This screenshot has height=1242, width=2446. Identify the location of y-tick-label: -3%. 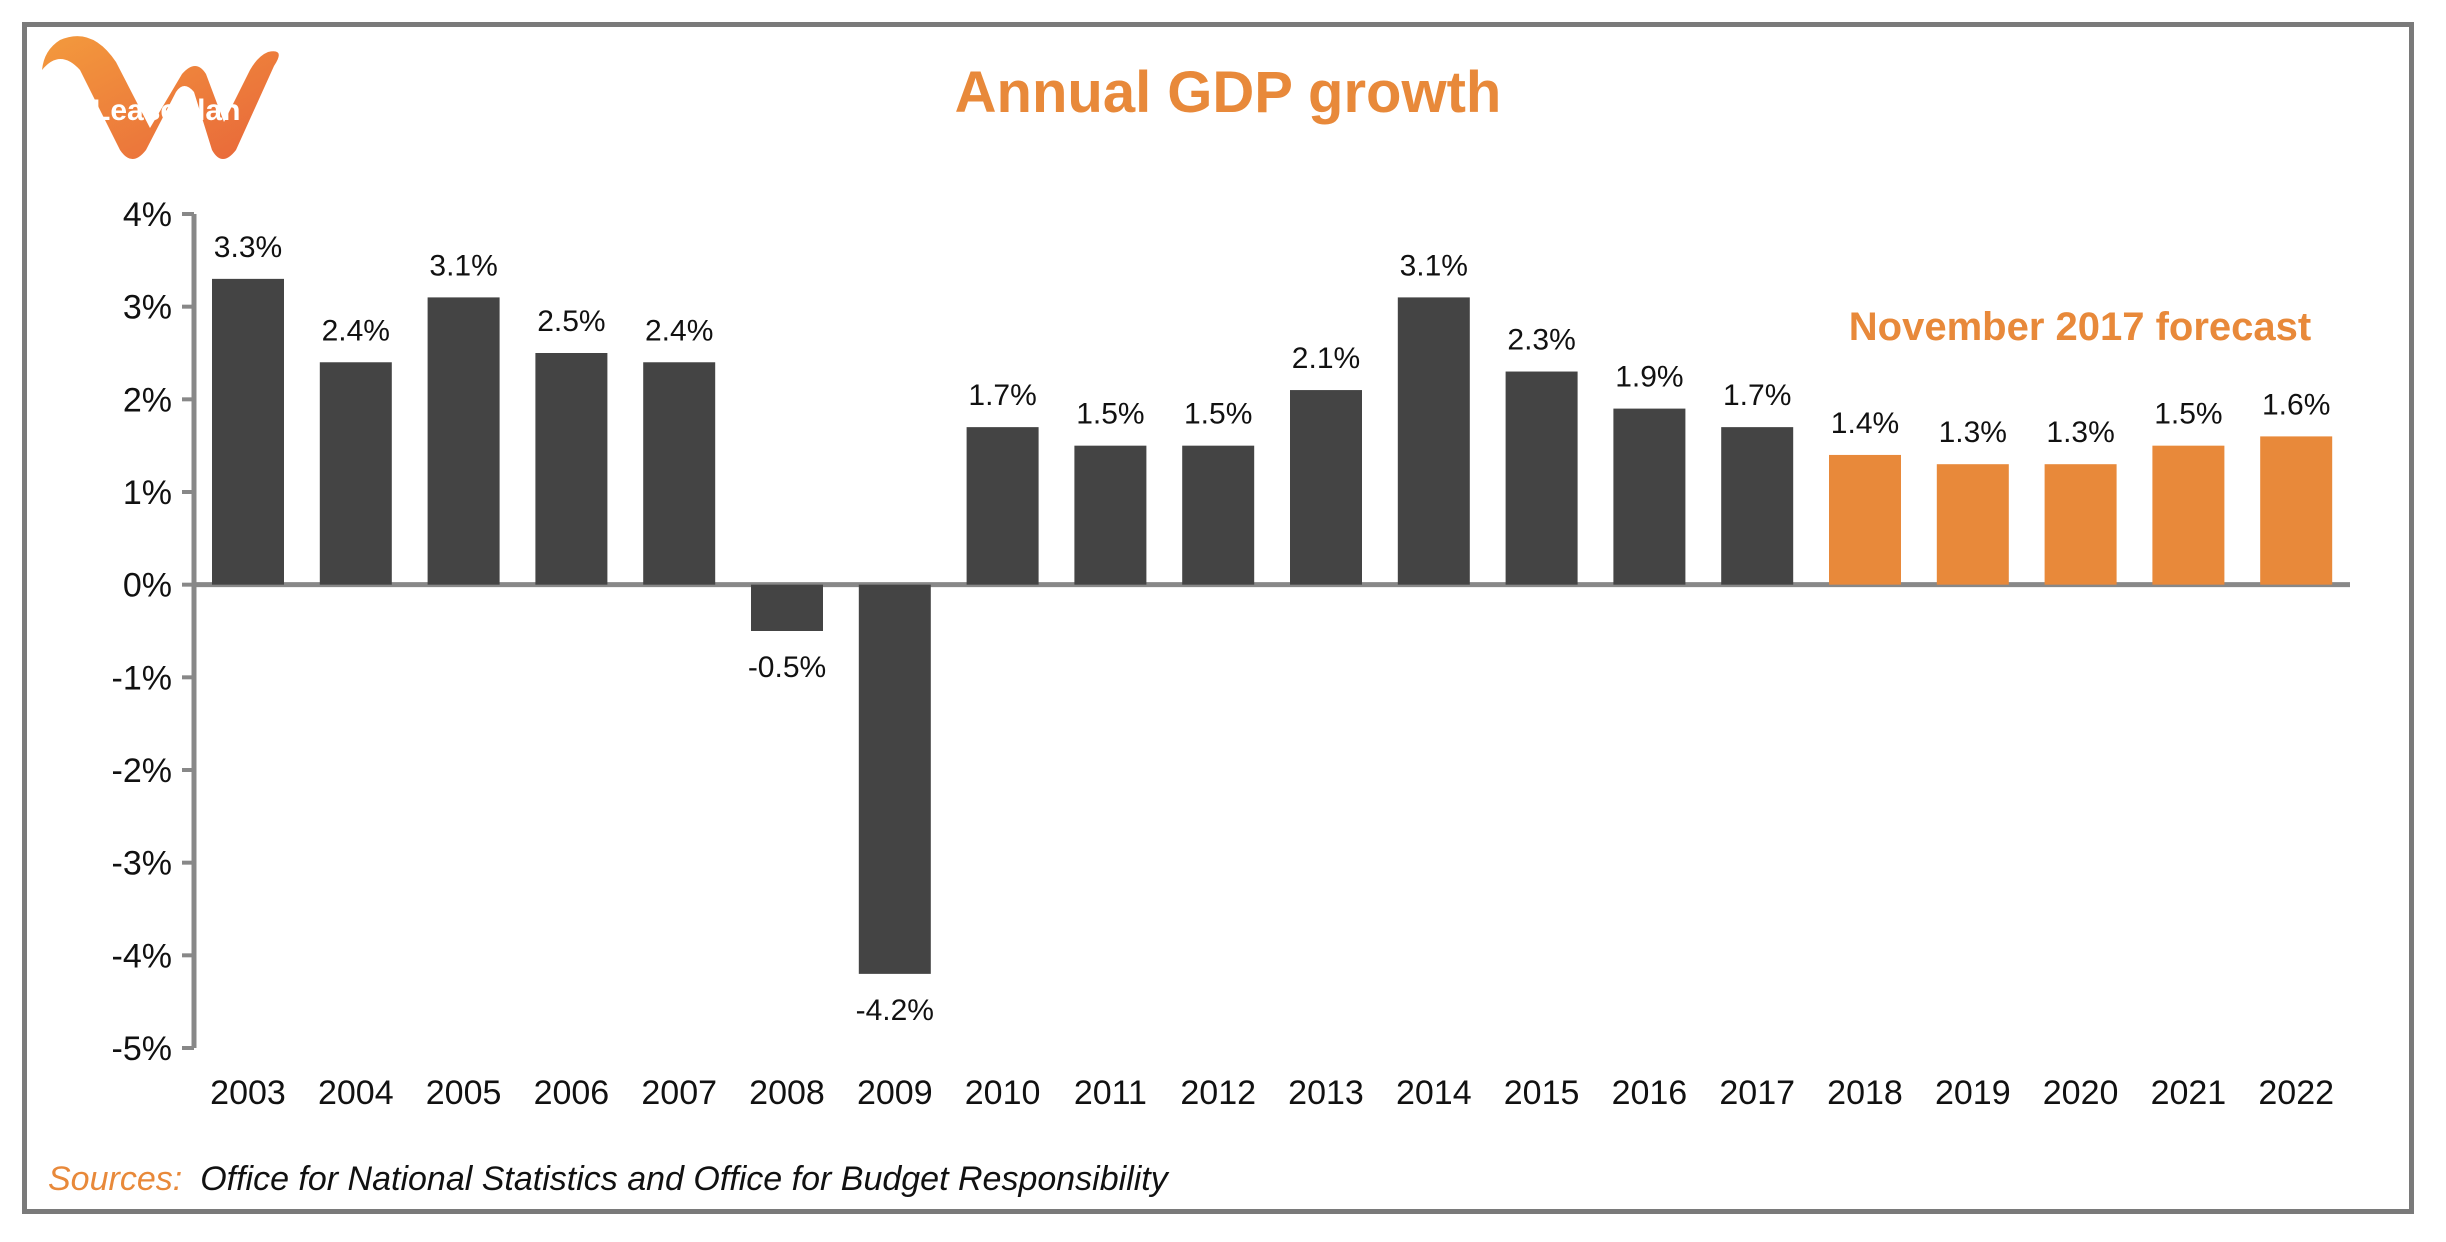
(142, 864).